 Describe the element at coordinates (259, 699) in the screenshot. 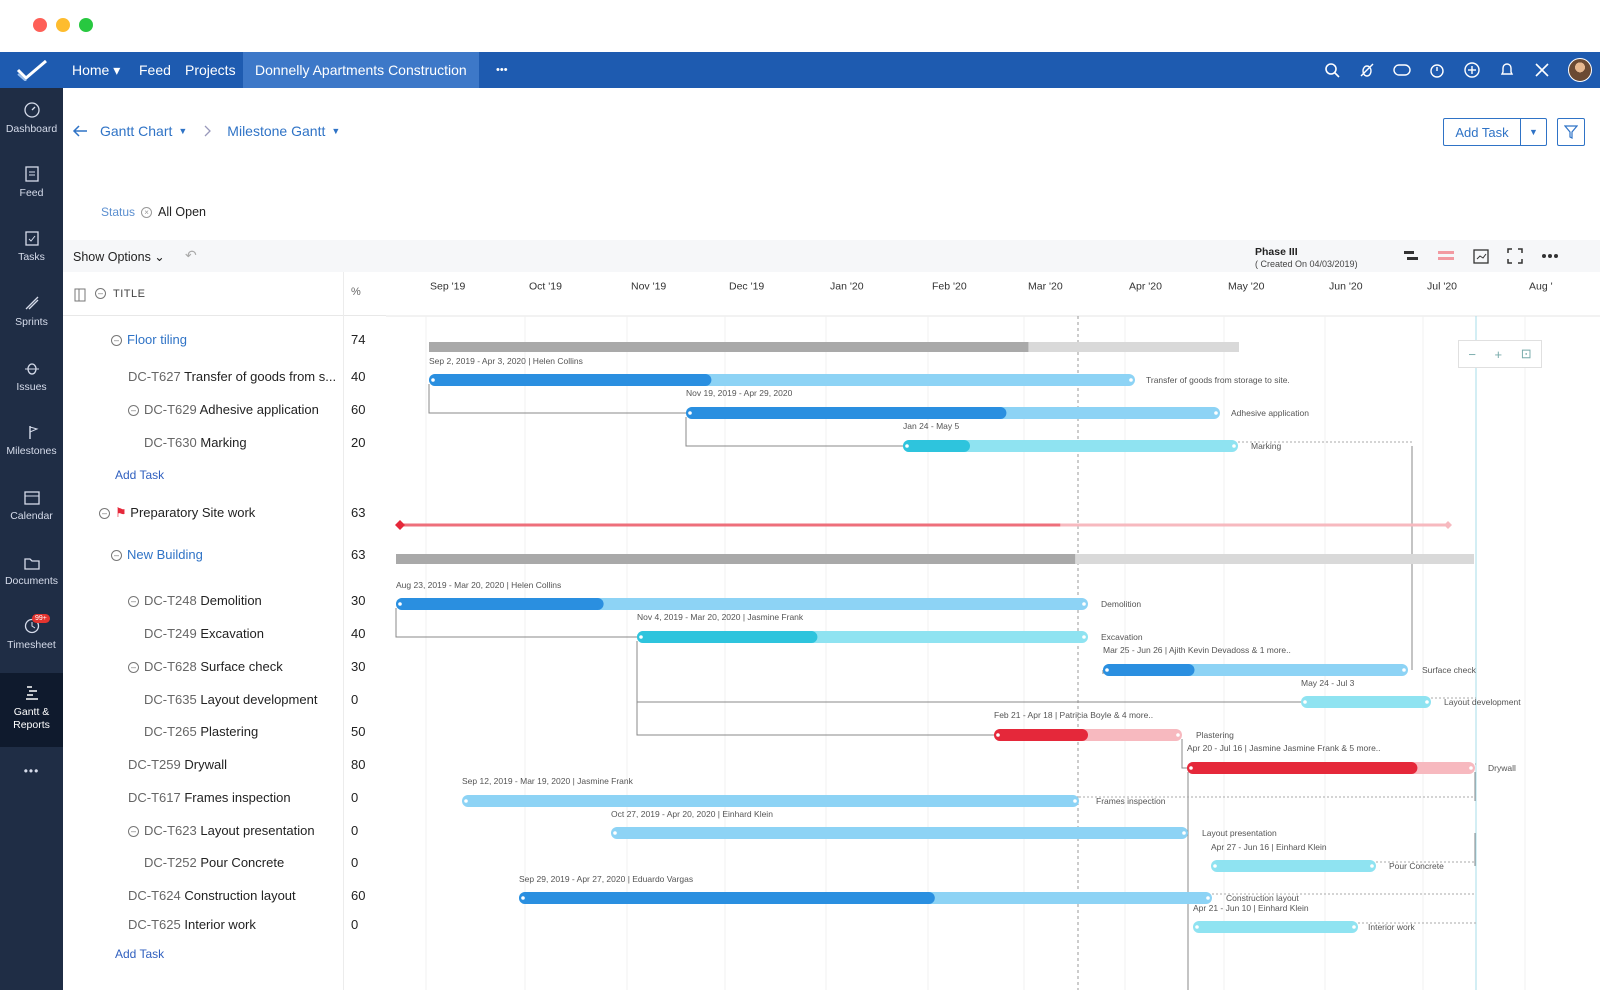

I see `task-name: Layout development` at that location.